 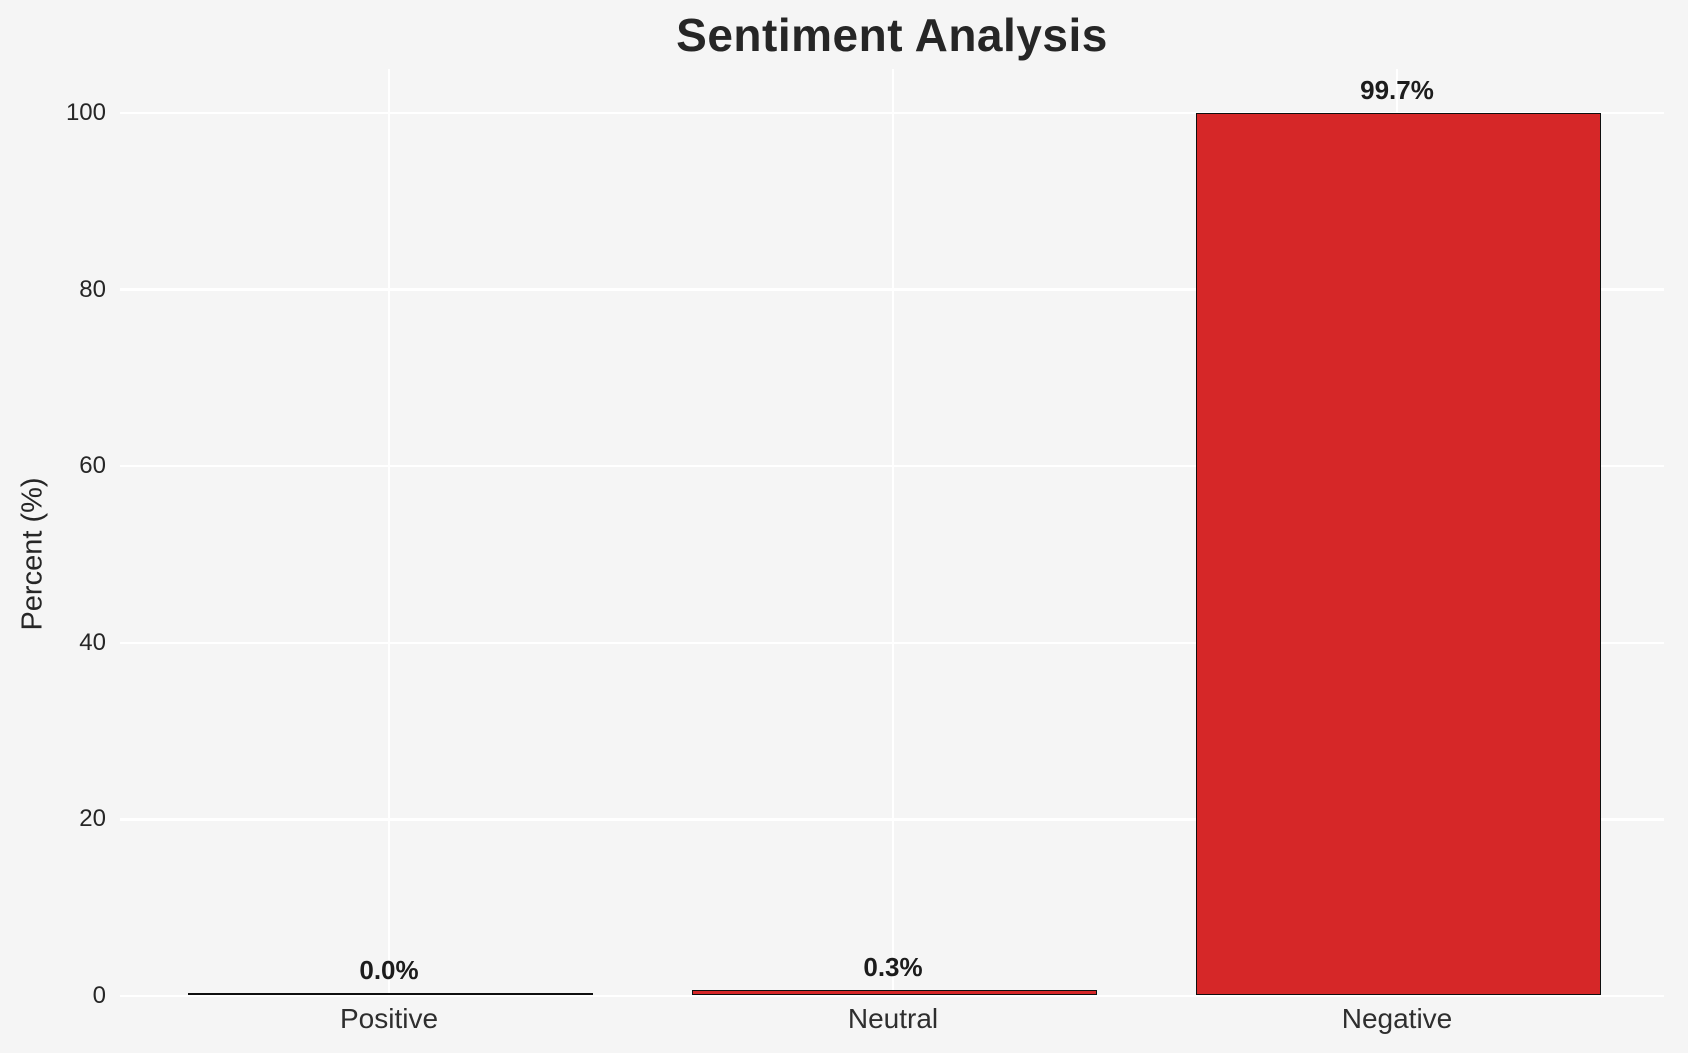 I want to click on y-tick-label: 0, so click(x=99, y=995).